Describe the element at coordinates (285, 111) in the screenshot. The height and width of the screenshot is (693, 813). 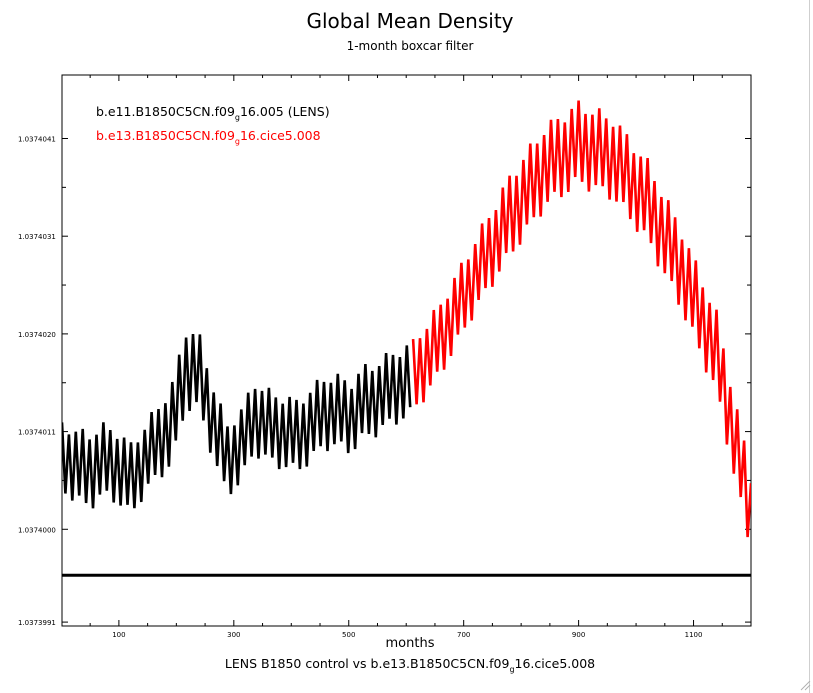
I see `legend-lens-suffix: 16.005 (LENS)` at that location.